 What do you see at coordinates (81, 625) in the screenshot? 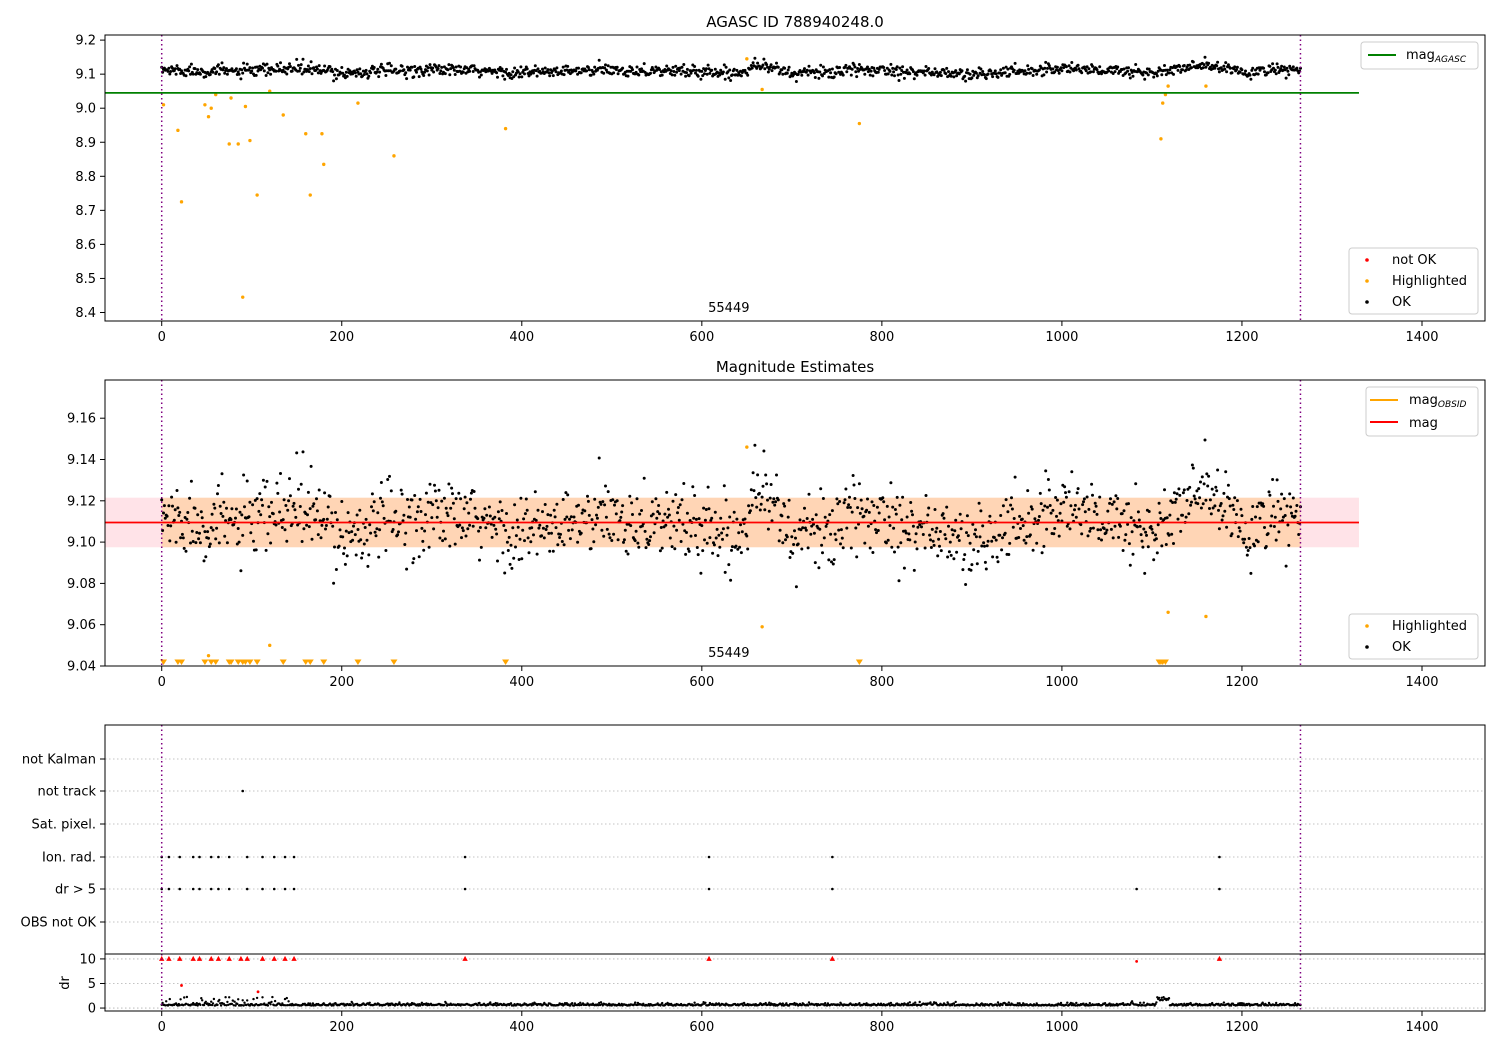
I see `y-tick-label: 9.06` at bounding box center [81, 625].